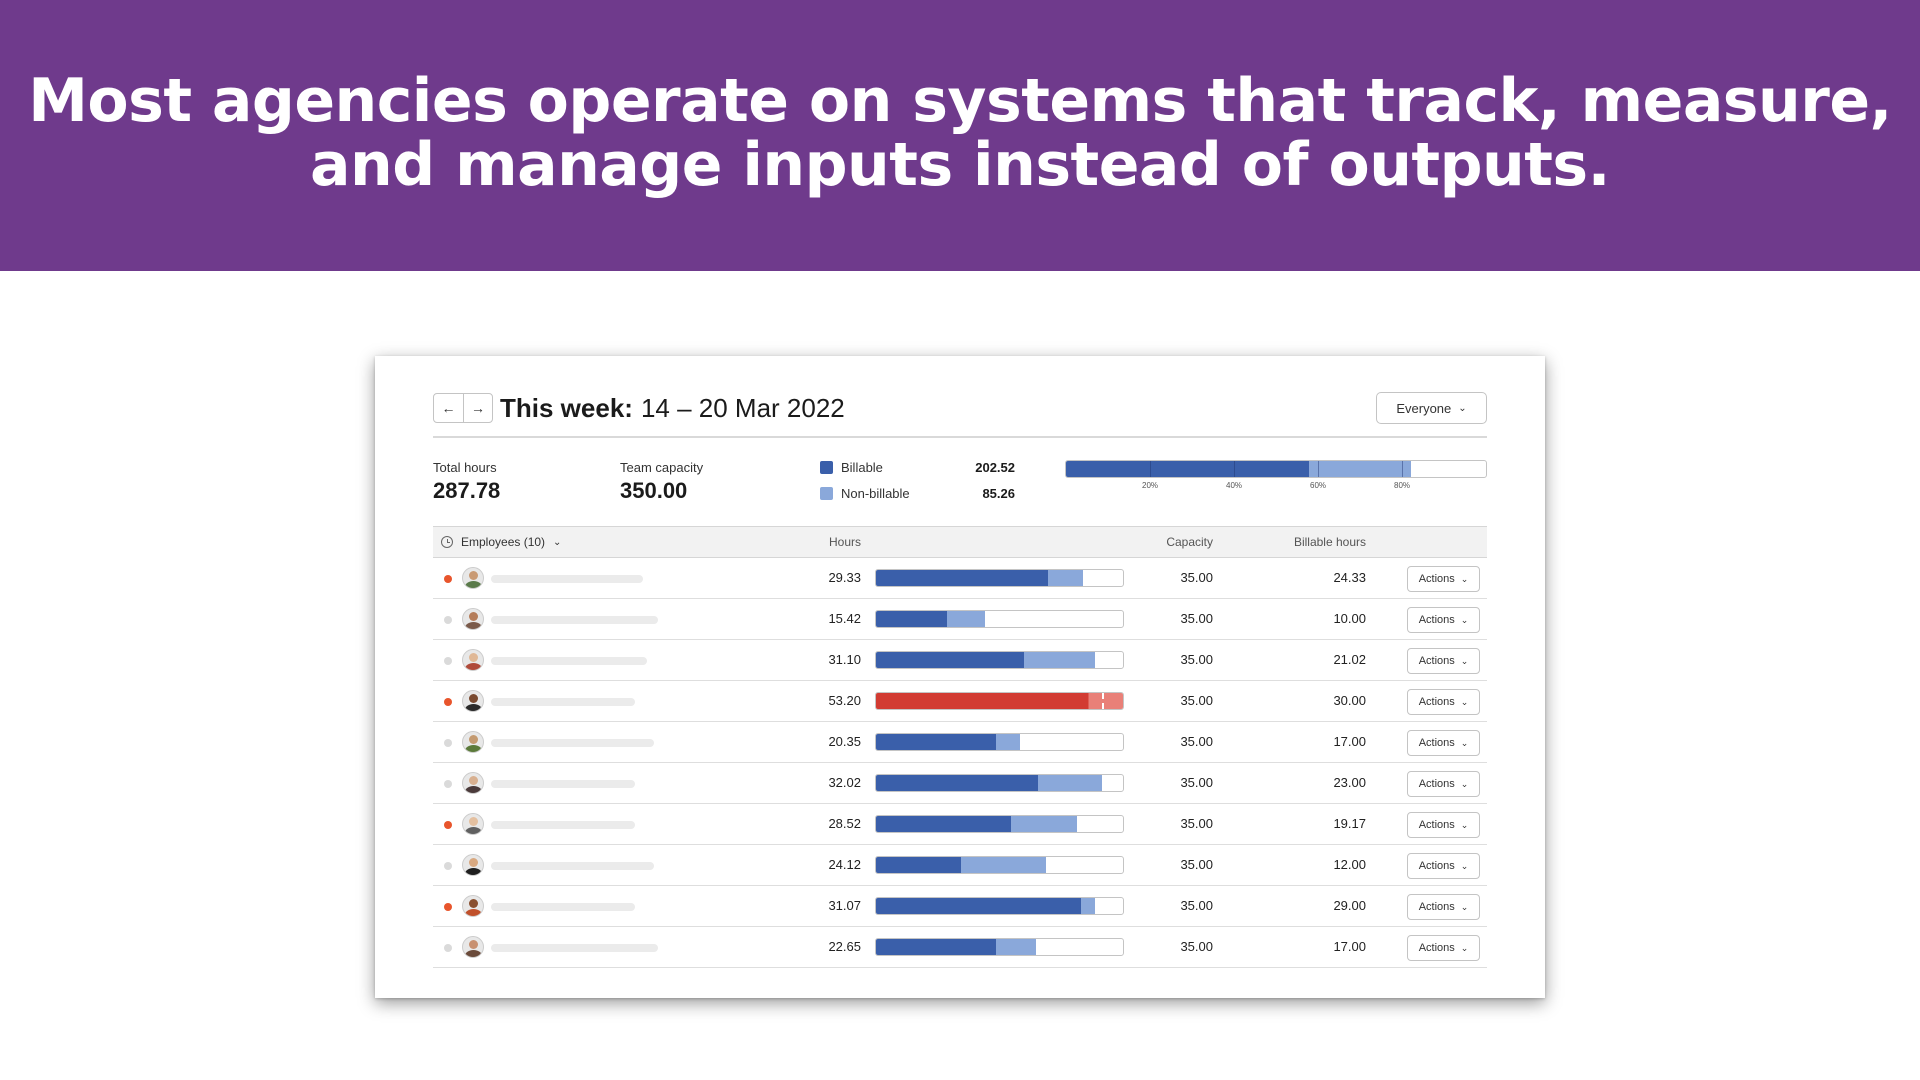 This screenshot has width=1920, height=1080. I want to click on legend-non-billable: Non-billable, so click(865, 493).